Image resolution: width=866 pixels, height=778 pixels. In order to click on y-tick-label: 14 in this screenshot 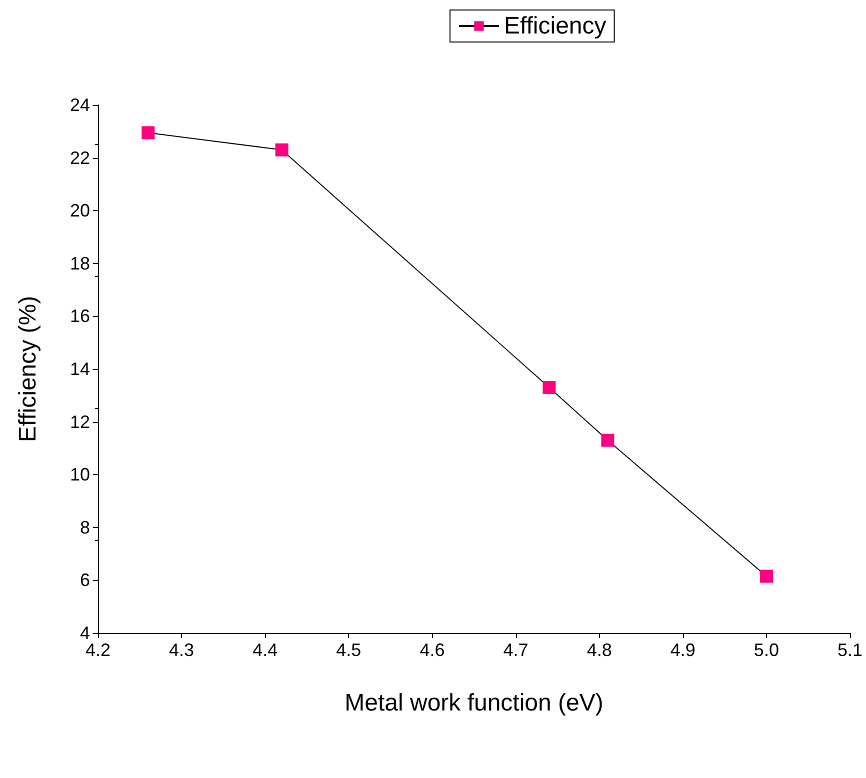, I will do `click(80, 369)`.